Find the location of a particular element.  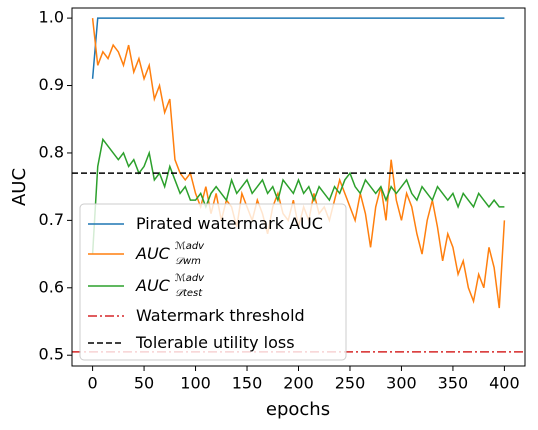

legend-name: Watermark threshold is located at coordinates (220, 315).